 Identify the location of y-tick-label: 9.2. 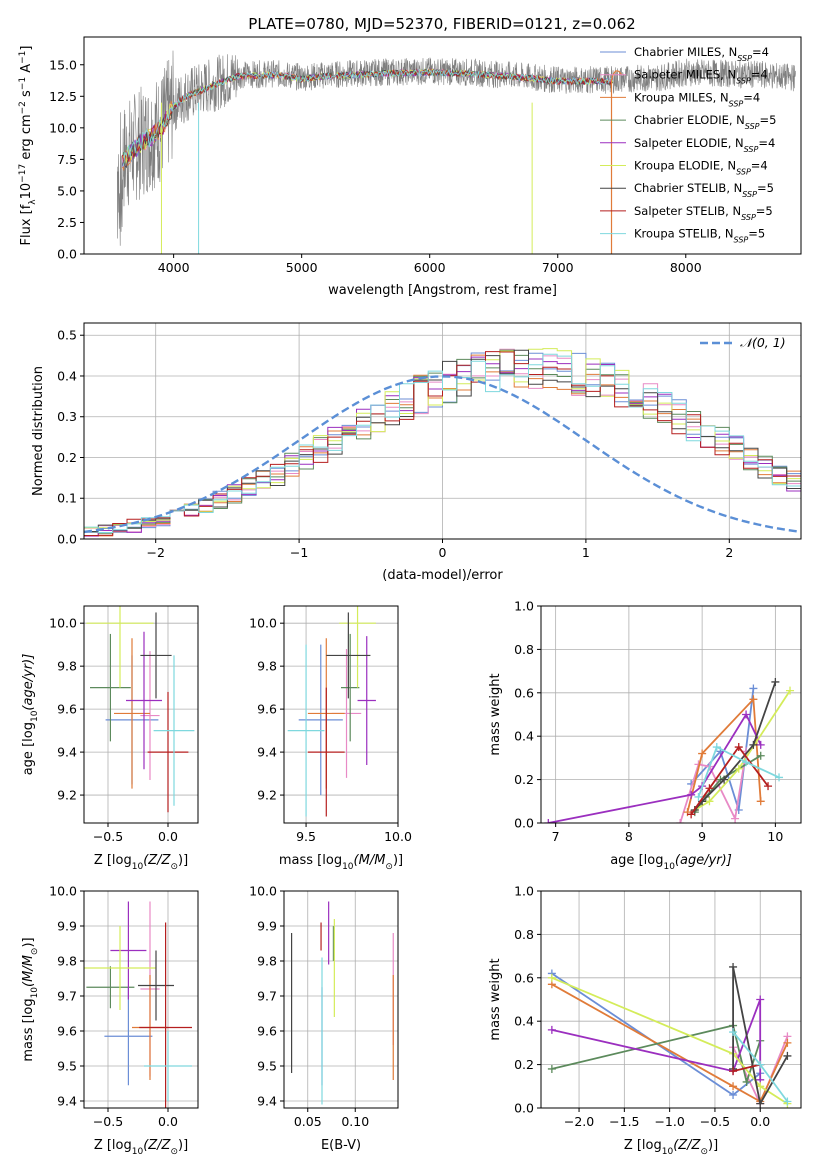
(267, 795).